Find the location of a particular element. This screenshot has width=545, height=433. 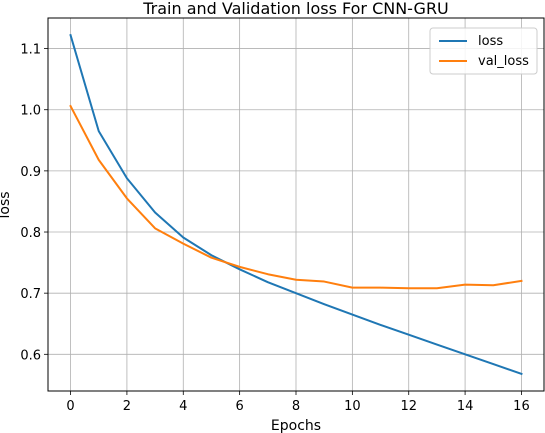

legend: loss val_loss is located at coordinates (483, 51).